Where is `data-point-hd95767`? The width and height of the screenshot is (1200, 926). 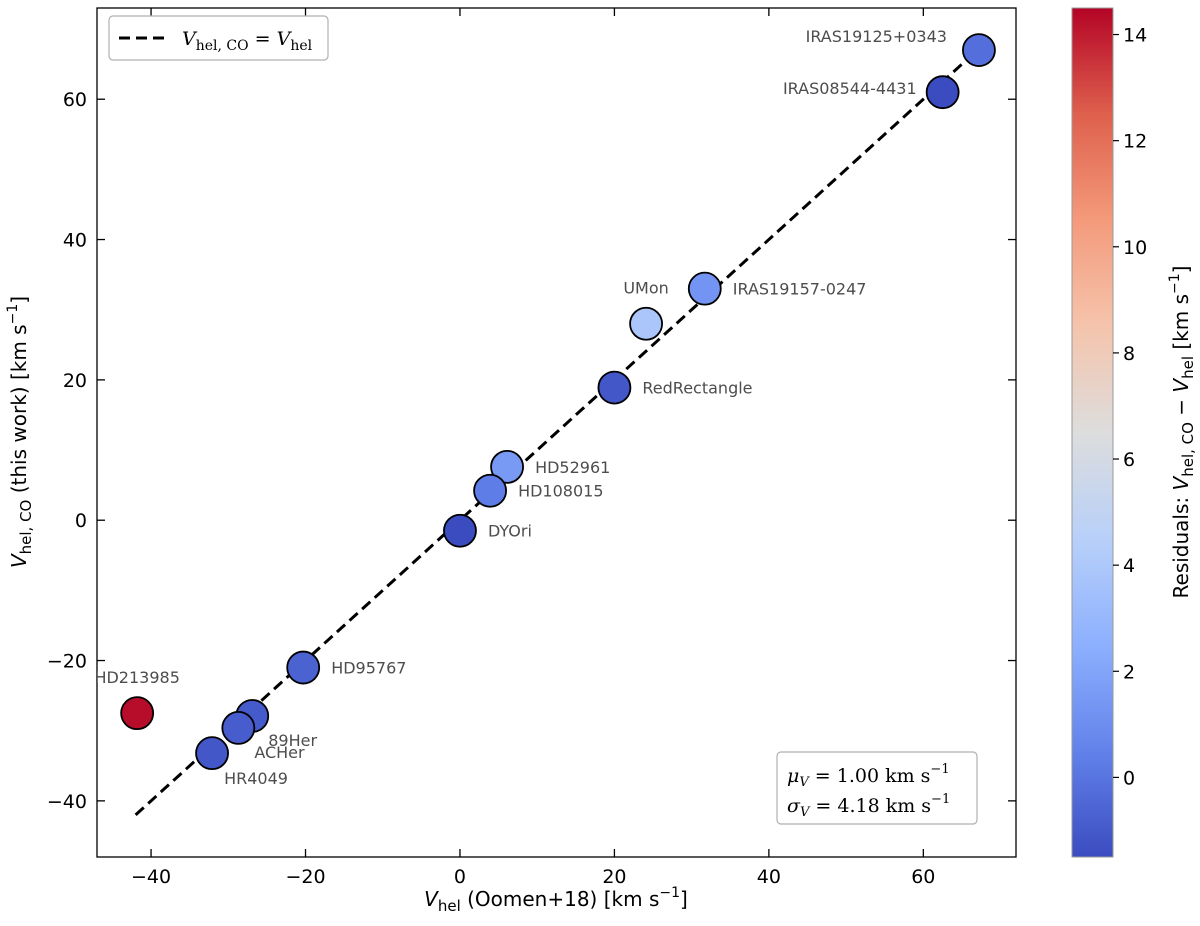 data-point-hd95767 is located at coordinates (303, 667).